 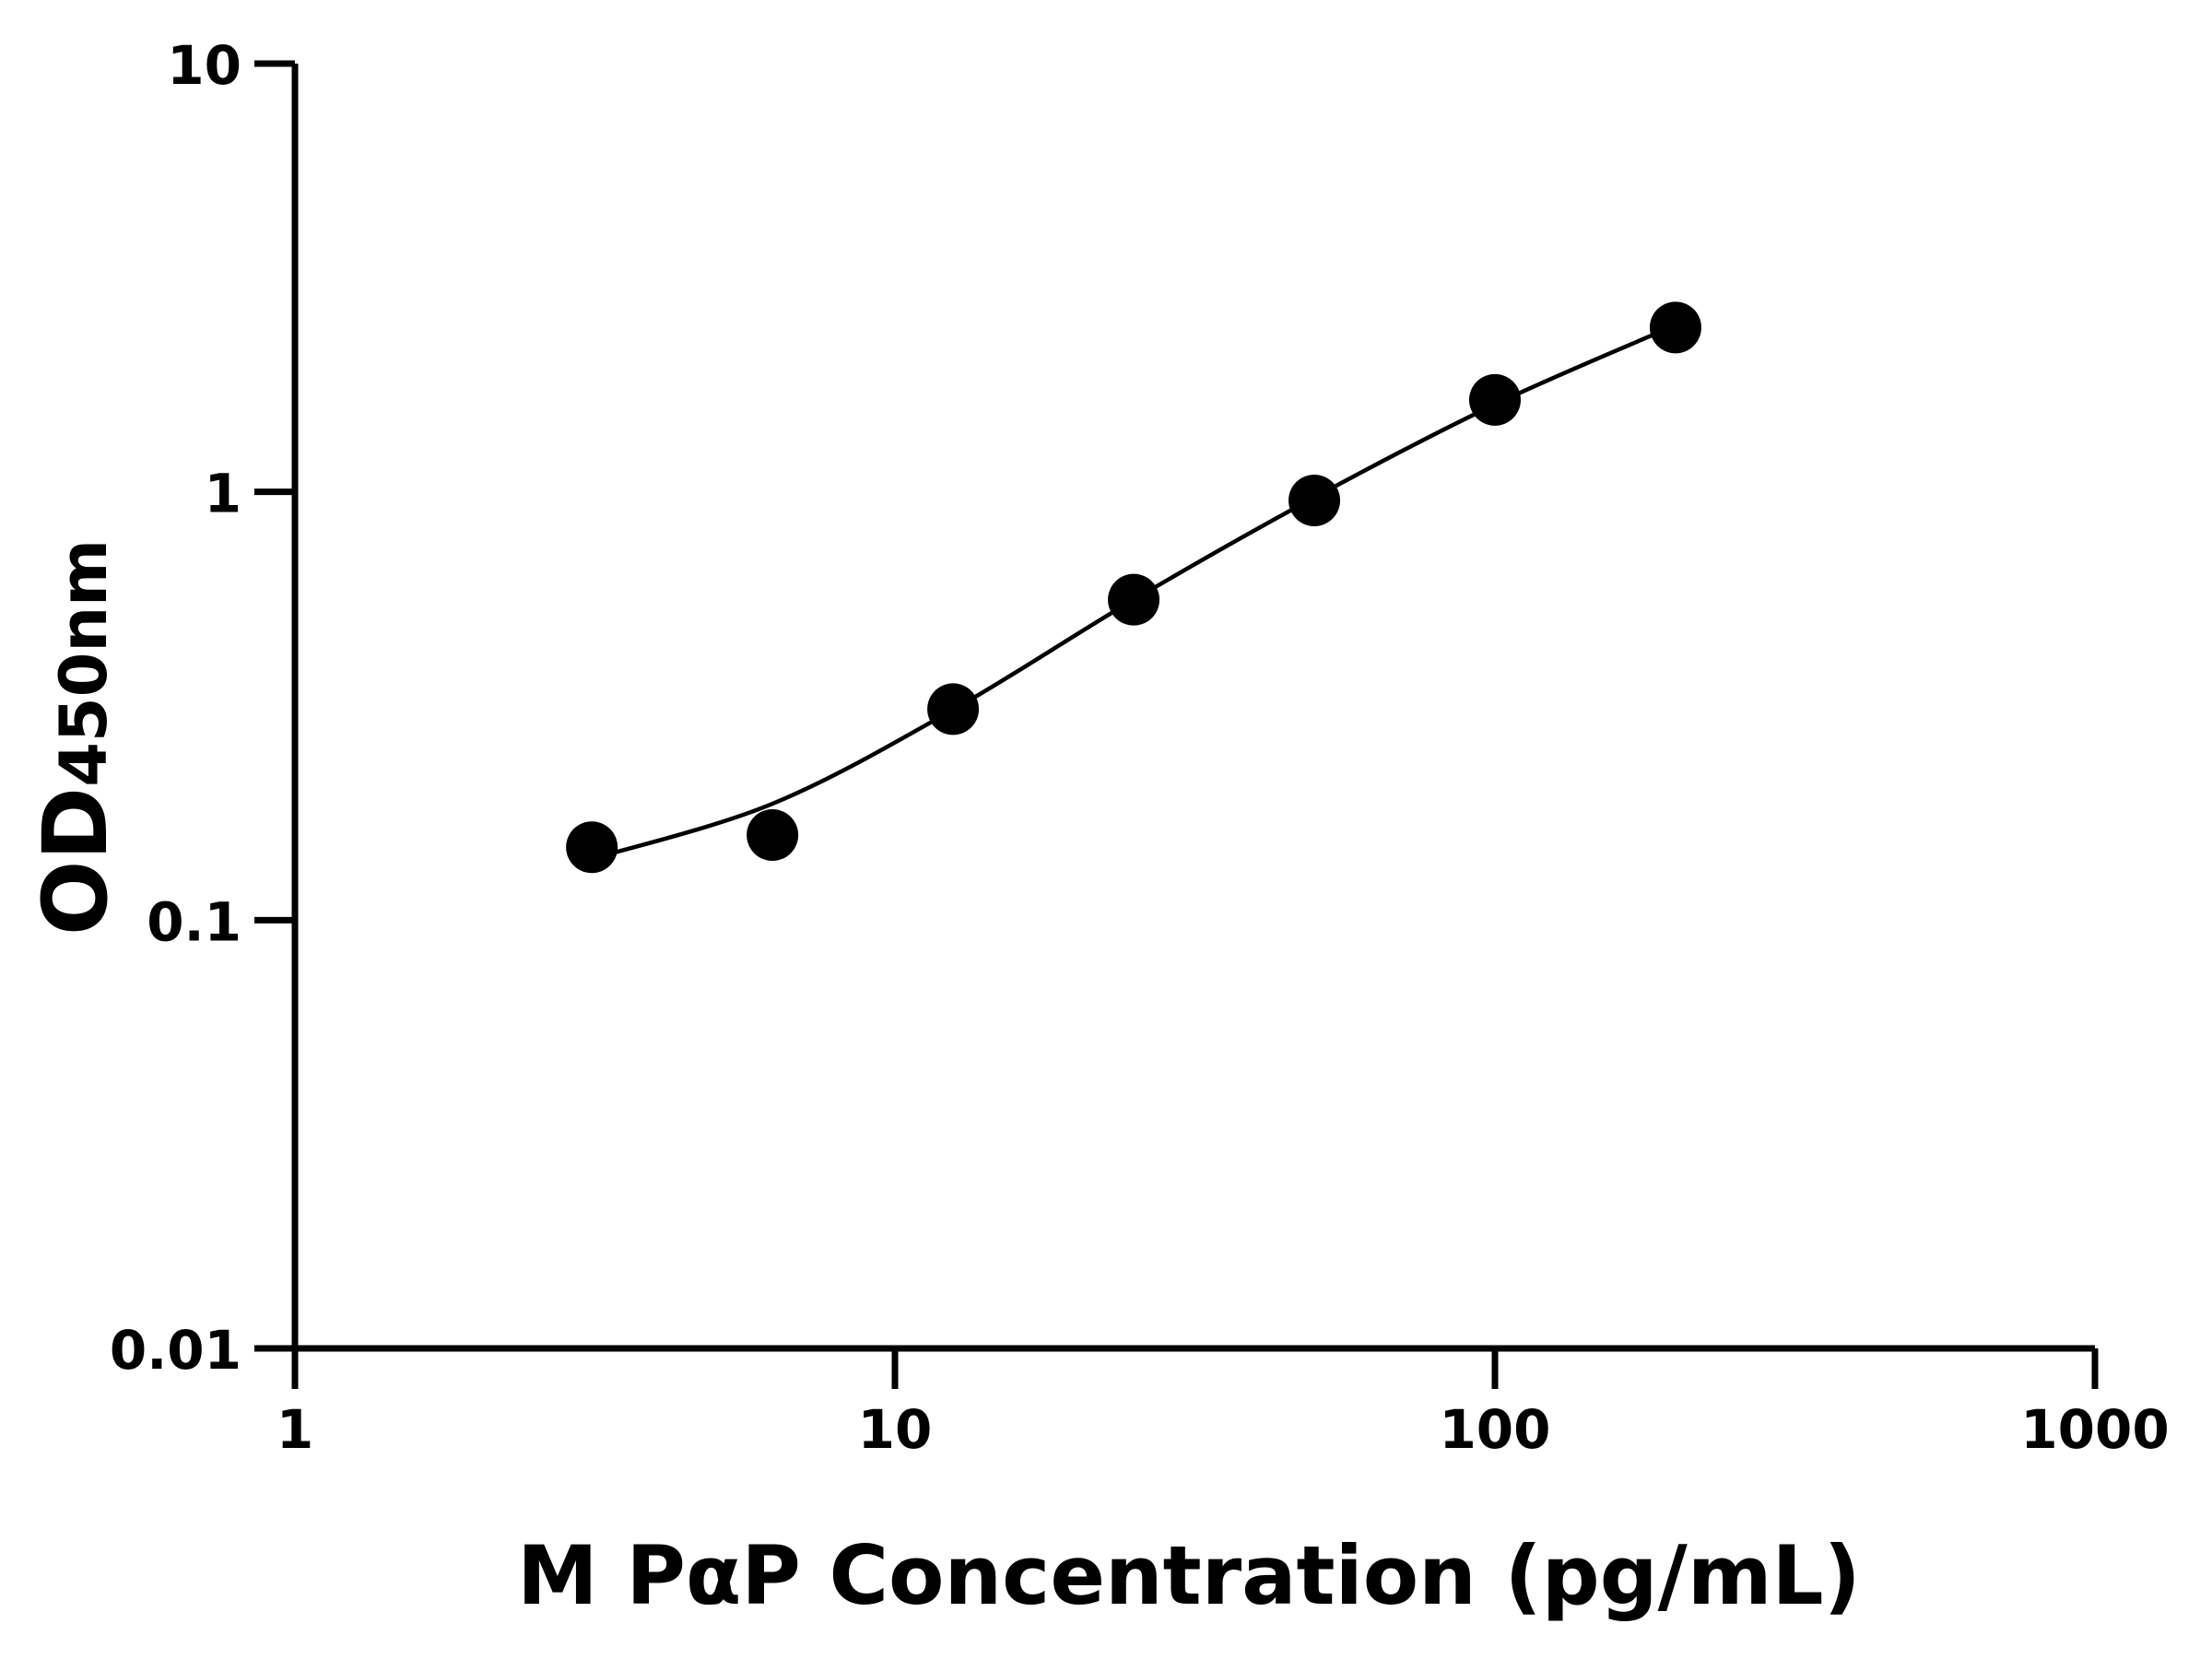 I want to click on x-tick-label: 10, so click(x=895, y=1429).